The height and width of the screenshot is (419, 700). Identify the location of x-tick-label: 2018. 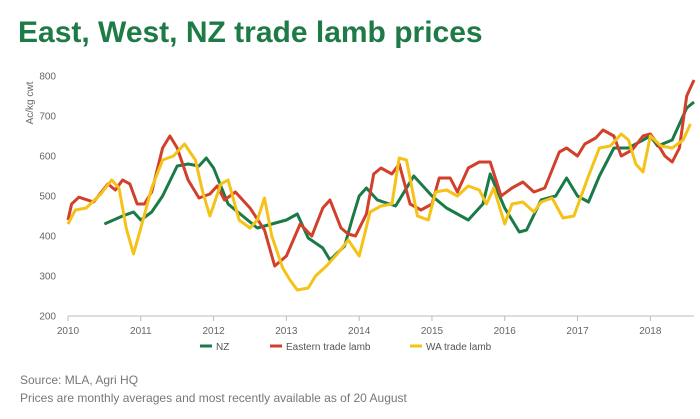
(650, 331).